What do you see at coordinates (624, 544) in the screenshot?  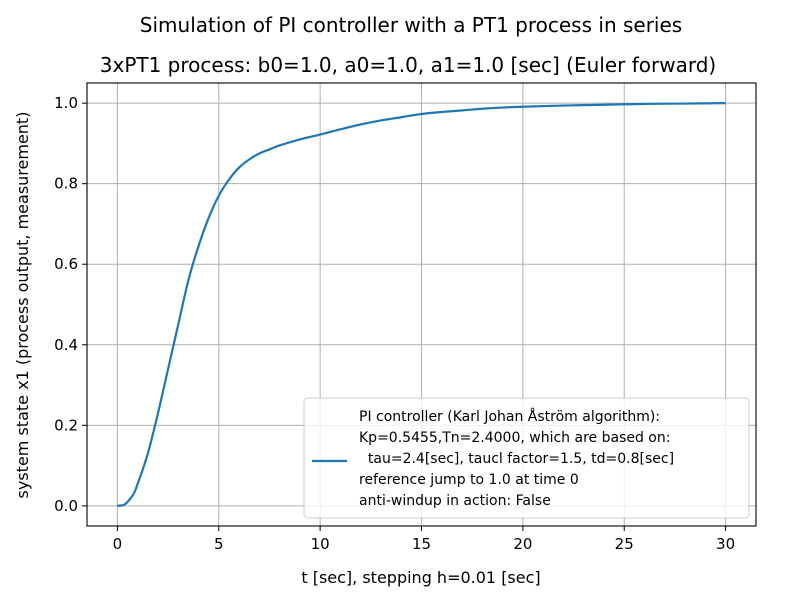 I see `x-tick-label: 25` at bounding box center [624, 544].